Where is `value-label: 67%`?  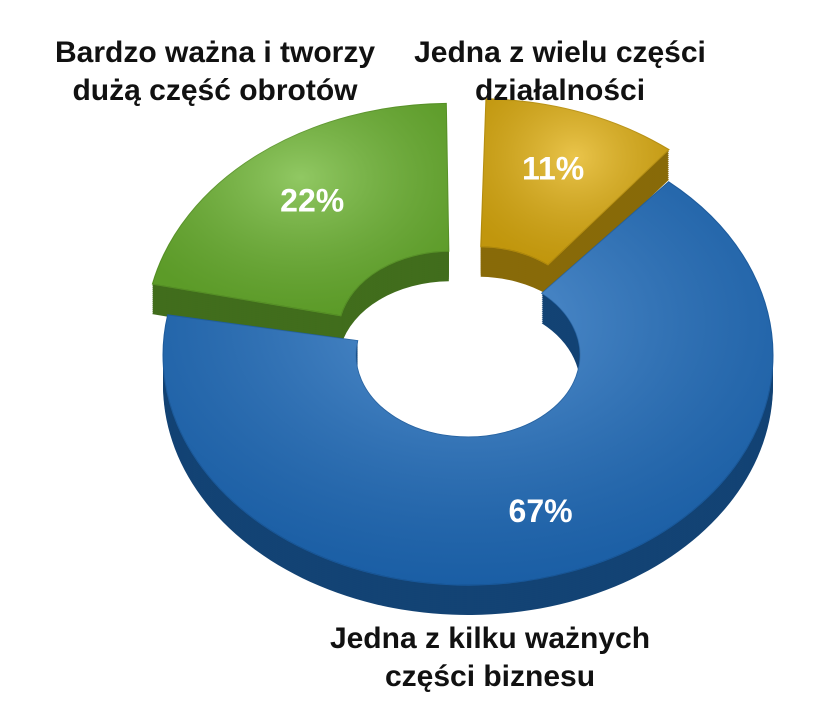 value-label: 67% is located at coordinates (541, 511).